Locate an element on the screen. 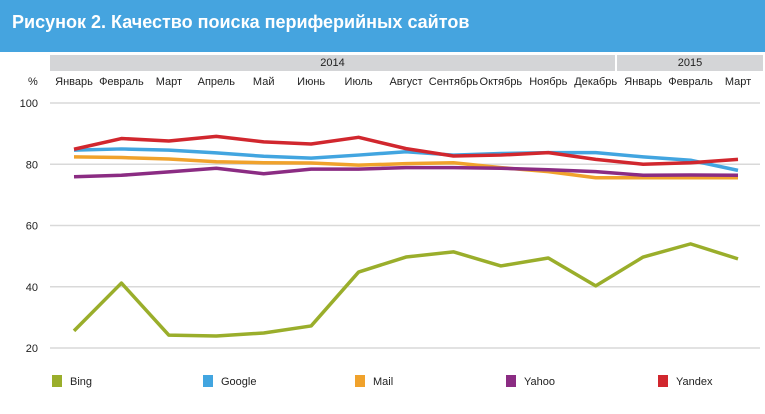 This screenshot has height=414, width=765. legend-label-google: Google is located at coordinates (238, 382).